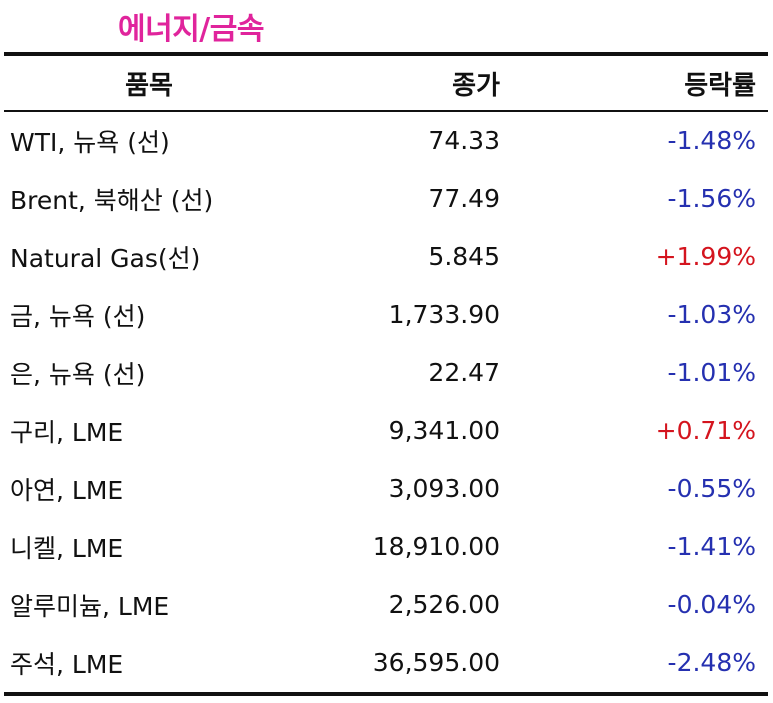  Describe the element at coordinates (711, 140) in the screenshot. I see `row-change: -1.48%` at that location.